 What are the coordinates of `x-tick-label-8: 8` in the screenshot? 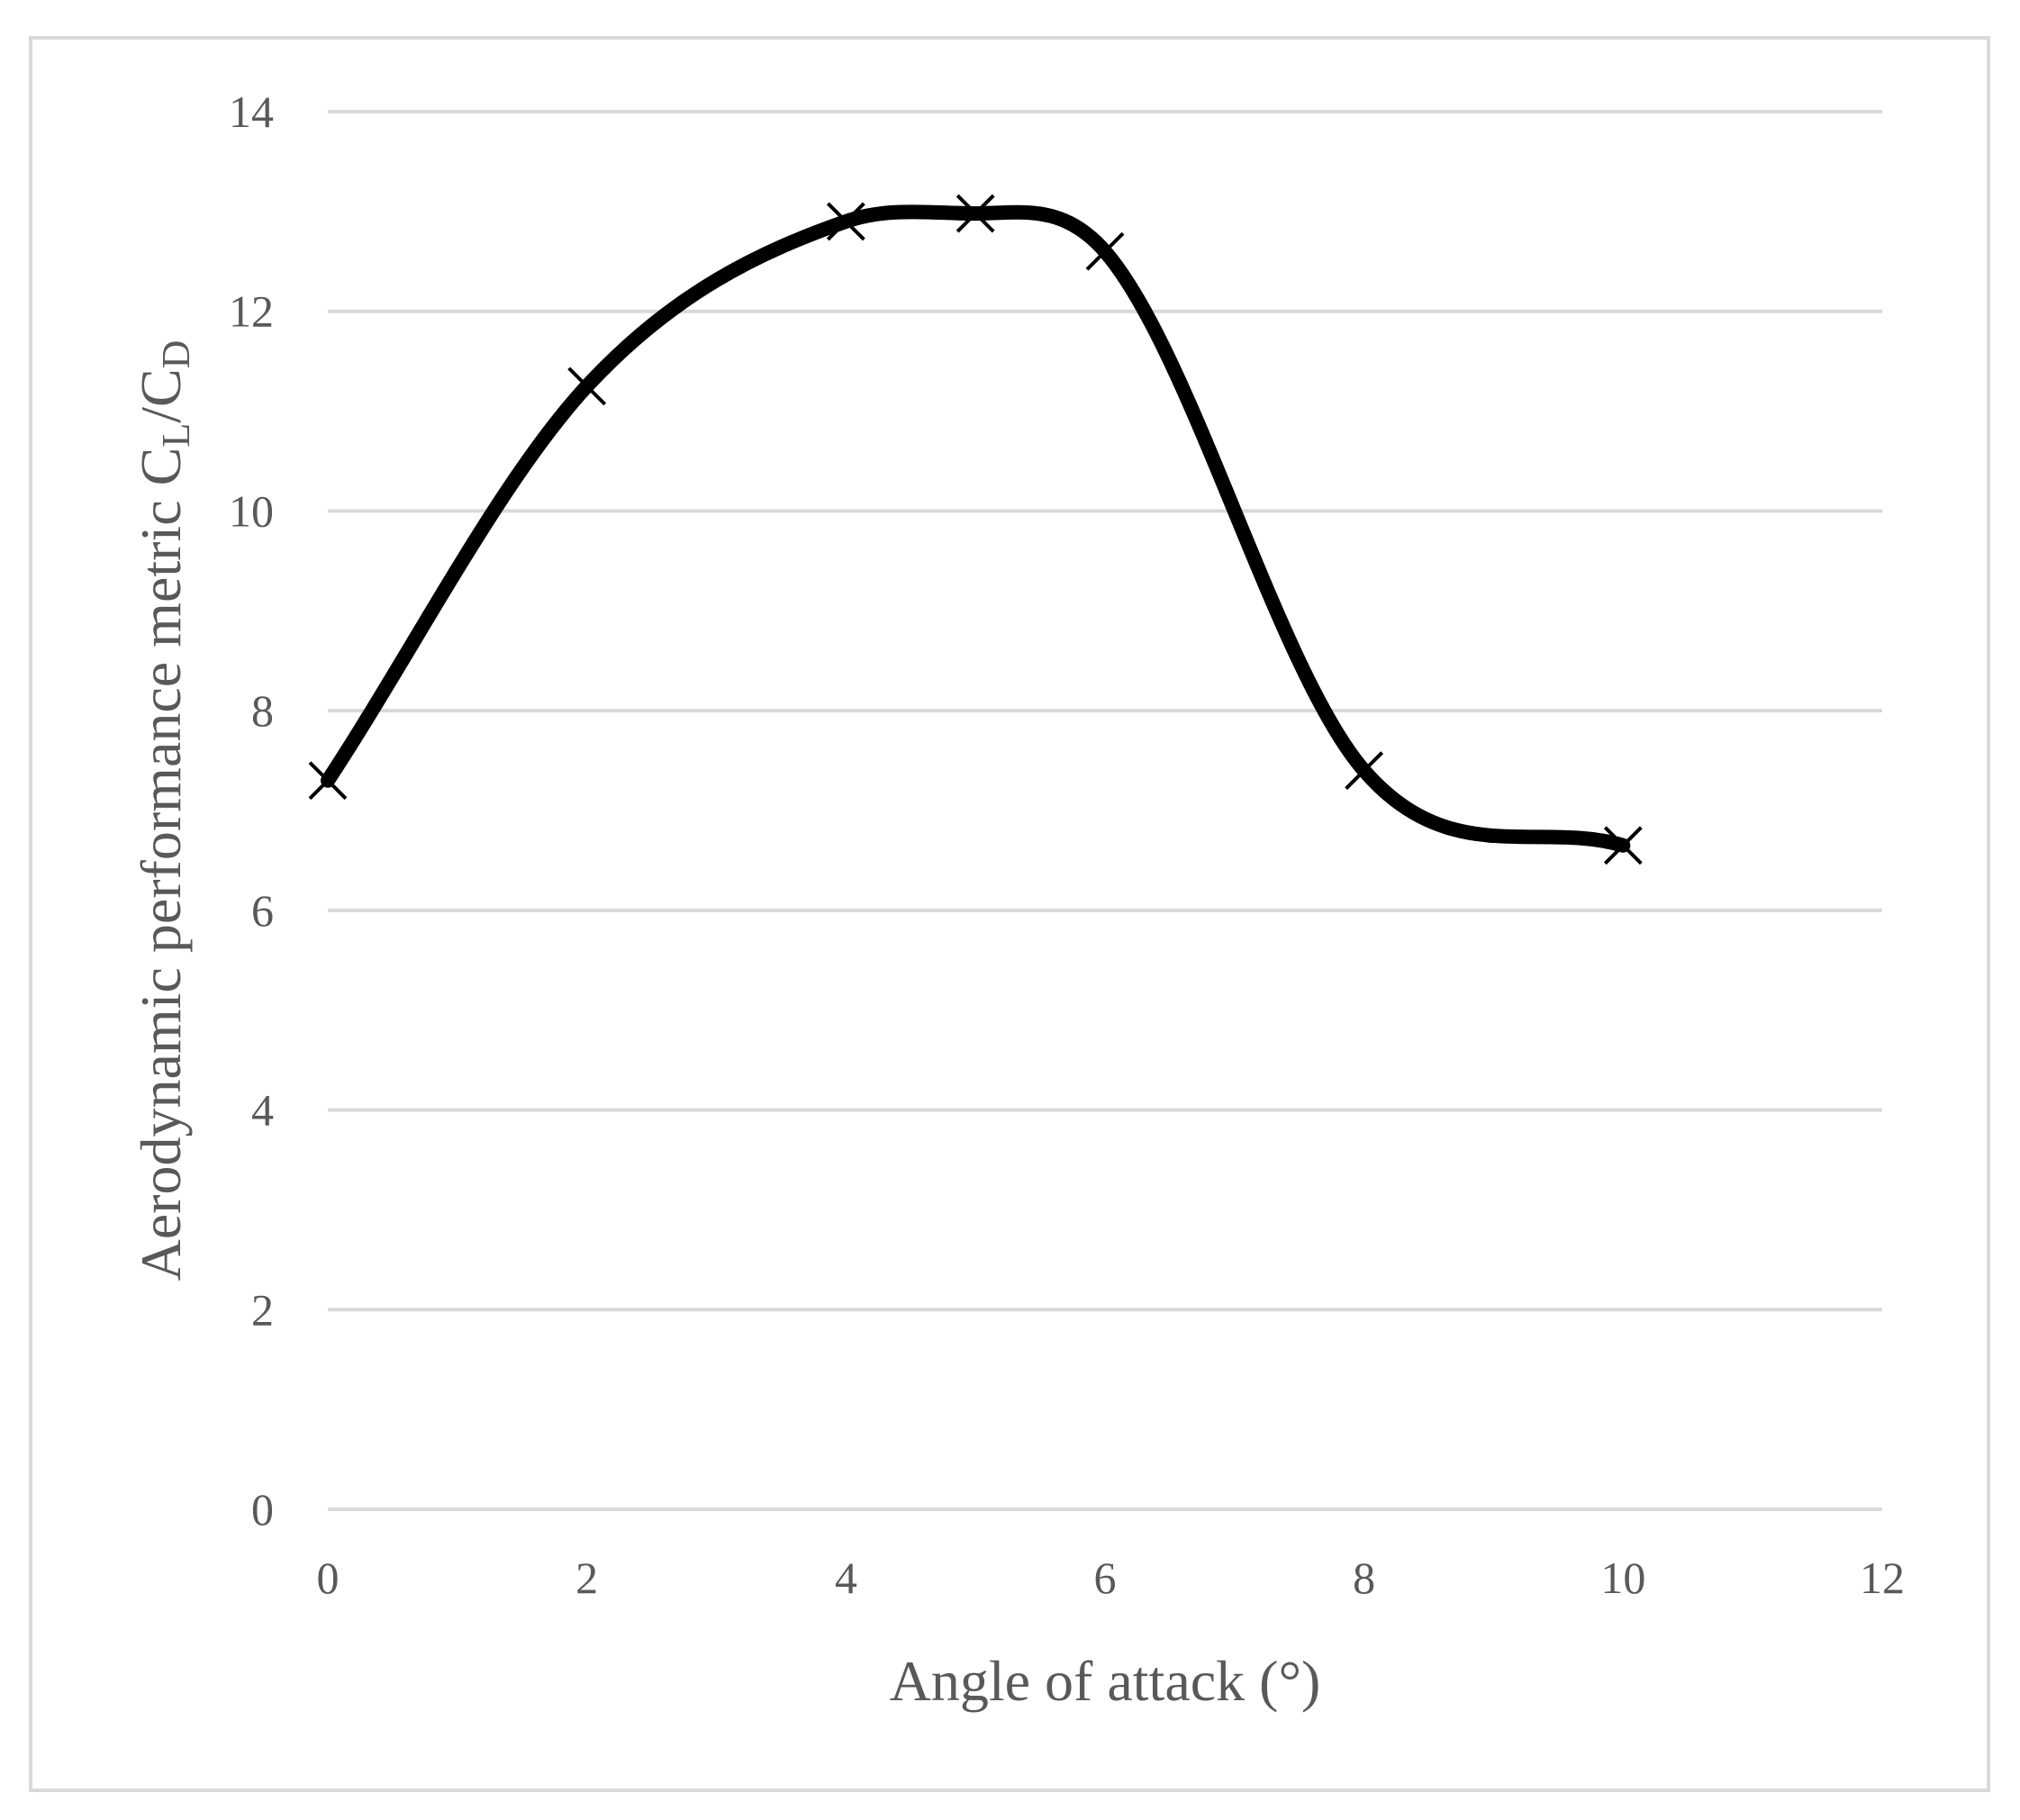 It's located at (1364, 1578).